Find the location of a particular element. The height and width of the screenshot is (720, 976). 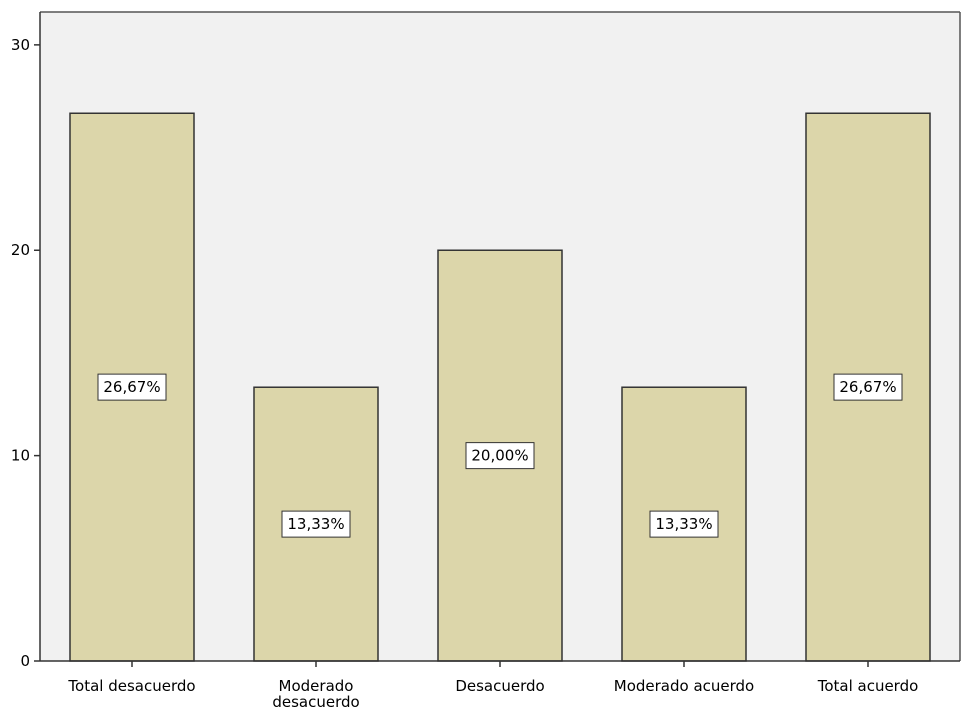

category-label: Moderado desacuerdo is located at coordinates (315, 694).